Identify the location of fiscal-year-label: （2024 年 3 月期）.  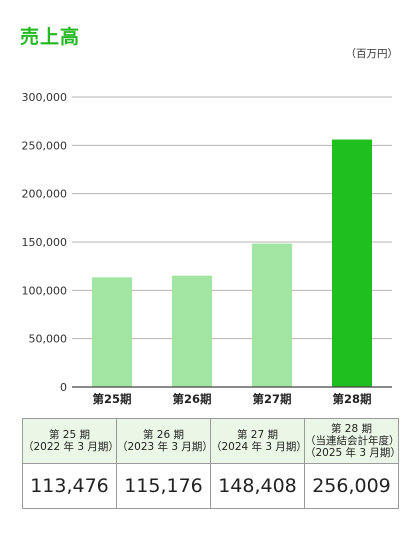
(259, 447).